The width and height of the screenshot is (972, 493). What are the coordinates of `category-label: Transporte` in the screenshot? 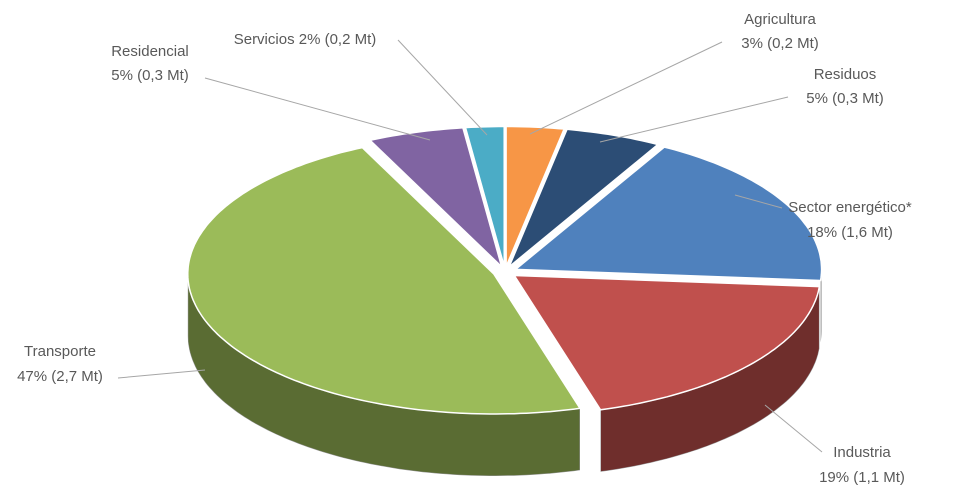 It's located at (60, 351).